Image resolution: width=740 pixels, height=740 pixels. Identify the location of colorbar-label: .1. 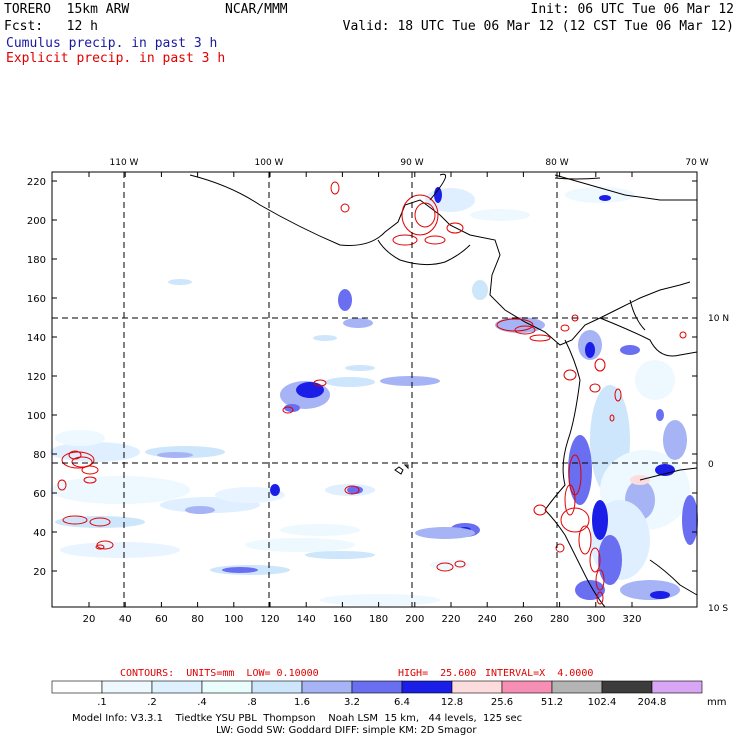
(102, 702).